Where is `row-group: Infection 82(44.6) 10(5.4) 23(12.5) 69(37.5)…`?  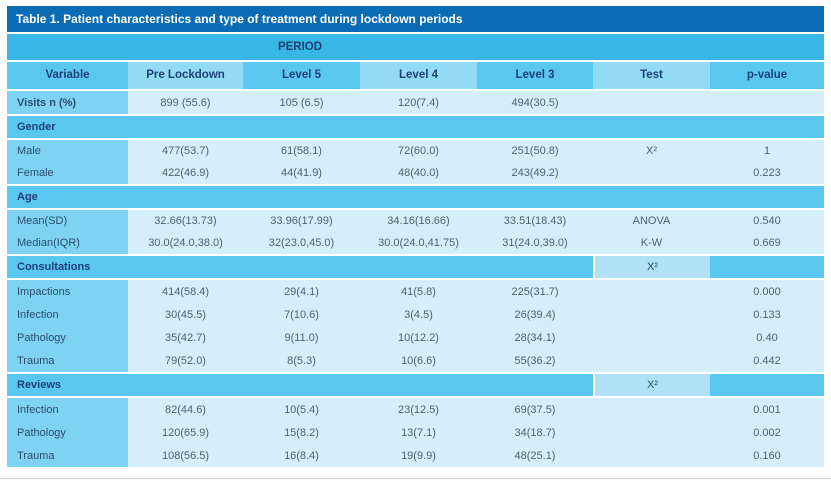 row-group: Infection 82(44.6) 10(5.4) 23(12.5) 69(37.5)… is located at coordinates (415, 432).